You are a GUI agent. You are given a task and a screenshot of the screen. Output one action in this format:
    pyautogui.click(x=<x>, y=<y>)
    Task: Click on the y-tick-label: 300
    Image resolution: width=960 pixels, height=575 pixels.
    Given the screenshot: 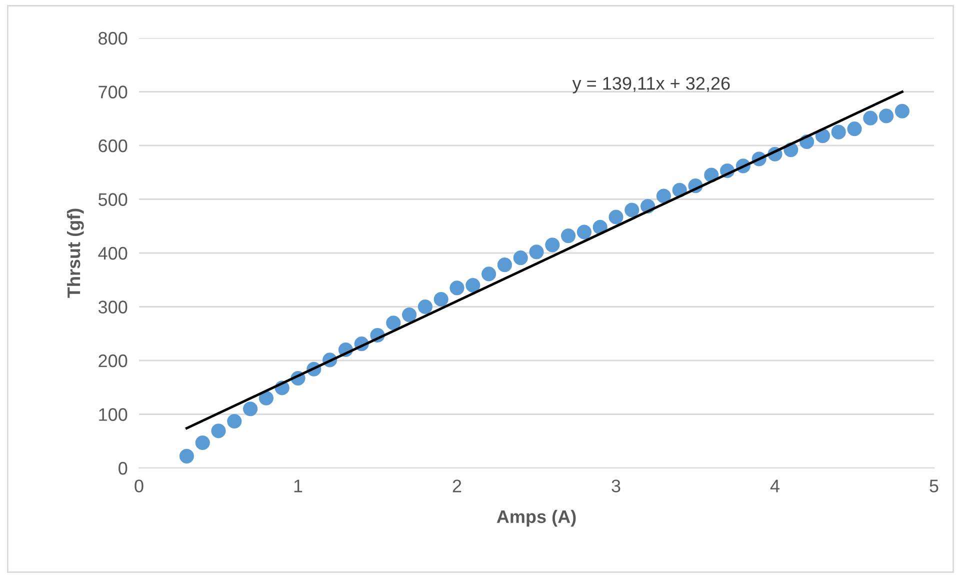 What is the action you would take?
    pyautogui.click(x=113, y=307)
    